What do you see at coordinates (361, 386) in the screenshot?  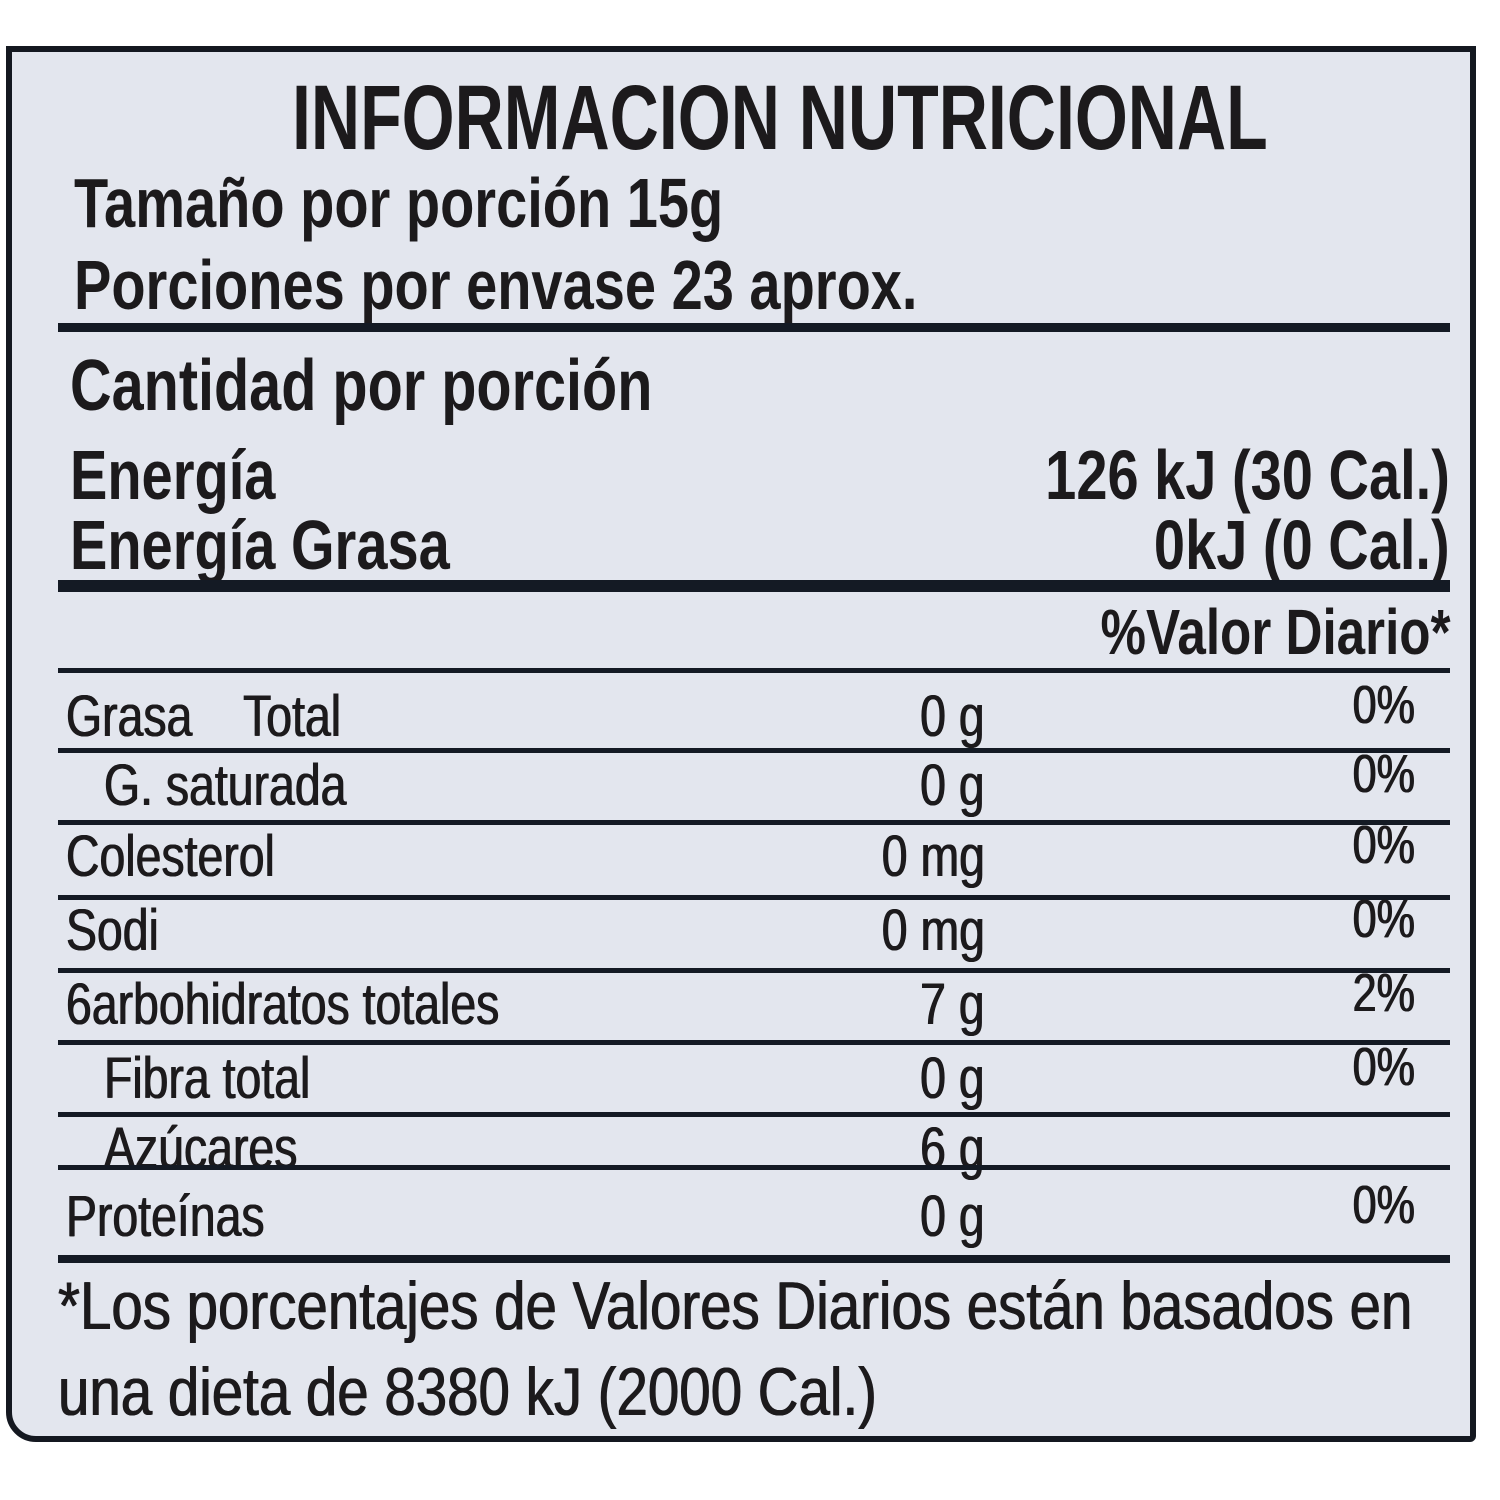 I see `amount-per-serving: Cantidad por porción` at bounding box center [361, 386].